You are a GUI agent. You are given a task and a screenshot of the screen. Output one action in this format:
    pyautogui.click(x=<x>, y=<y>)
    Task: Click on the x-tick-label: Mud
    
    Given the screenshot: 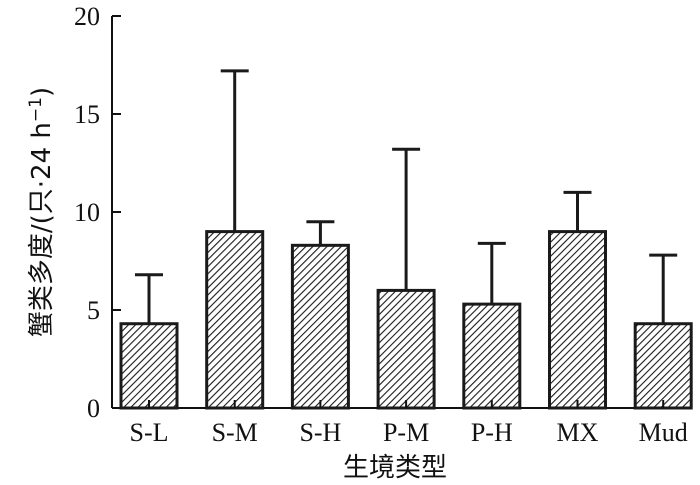 What is the action you would take?
    pyautogui.click(x=663, y=432)
    